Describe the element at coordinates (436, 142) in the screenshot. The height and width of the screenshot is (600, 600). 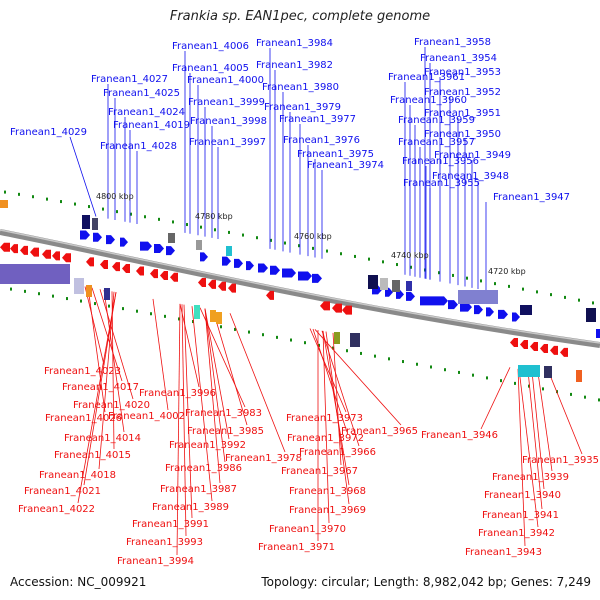
I see `gene-label-forward: Franean1_3957` at that location.